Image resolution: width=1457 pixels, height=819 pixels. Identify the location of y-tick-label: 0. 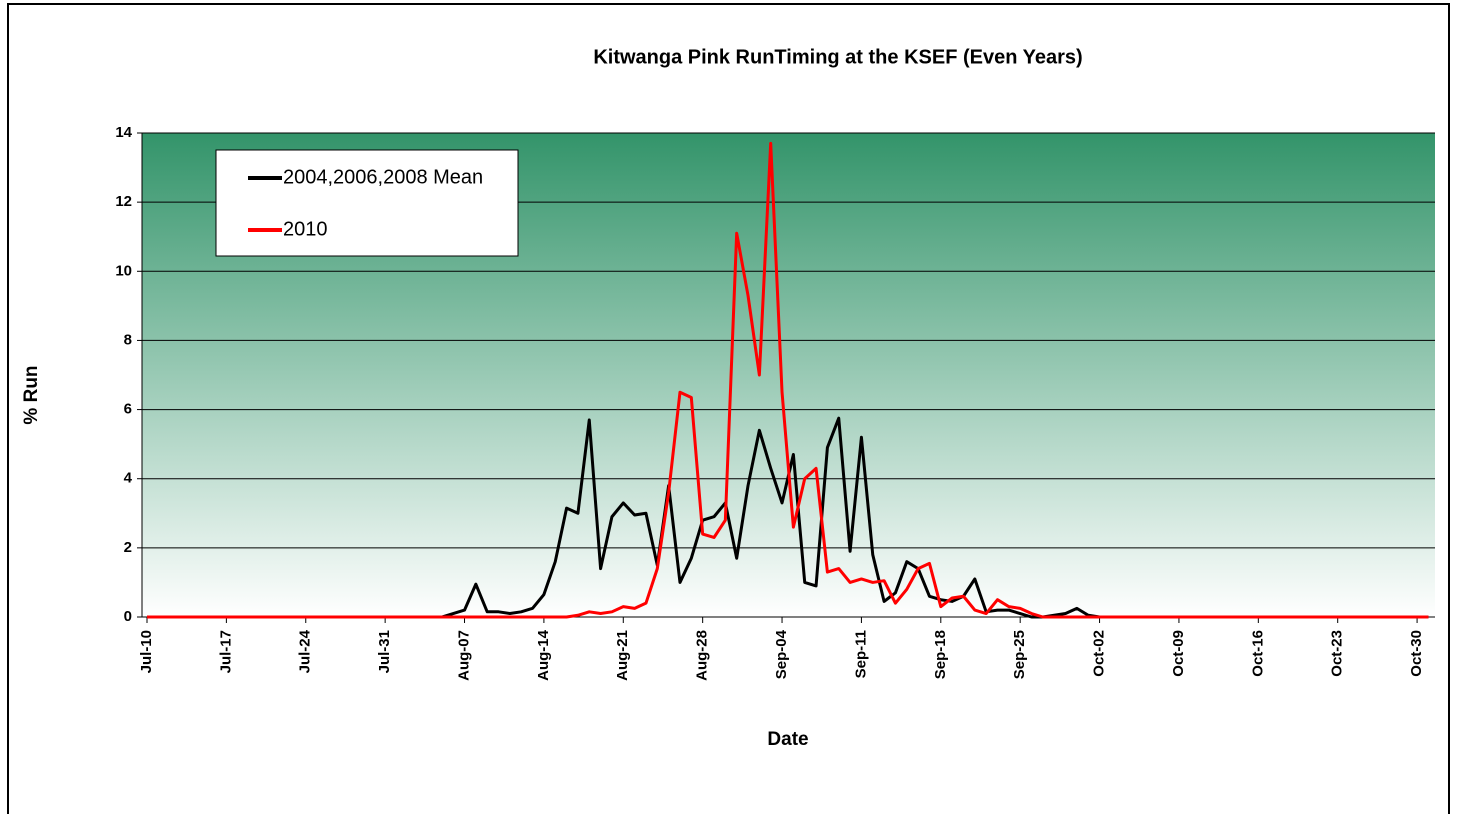
(128, 616).